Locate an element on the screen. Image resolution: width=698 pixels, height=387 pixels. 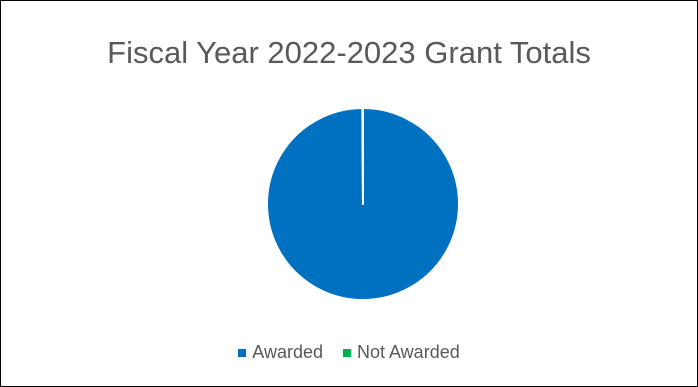
pie-slices is located at coordinates (363, 204).